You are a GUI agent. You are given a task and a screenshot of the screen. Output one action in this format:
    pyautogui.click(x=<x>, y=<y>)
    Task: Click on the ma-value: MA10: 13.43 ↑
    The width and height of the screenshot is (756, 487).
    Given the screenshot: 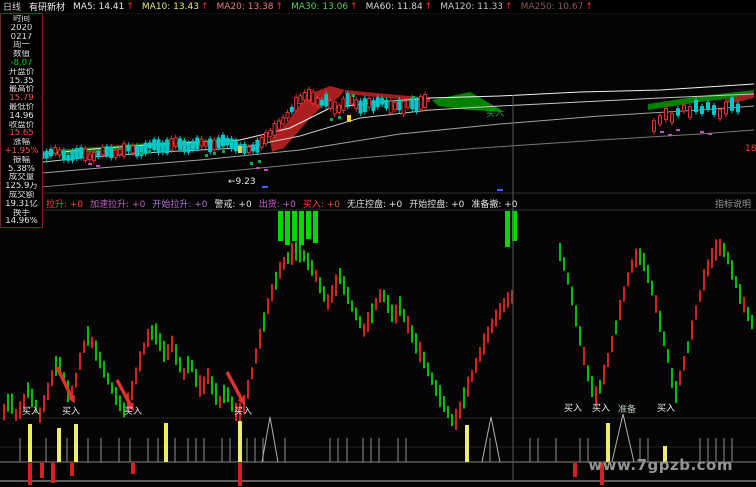 What is the action you would take?
    pyautogui.click(x=175, y=6)
    